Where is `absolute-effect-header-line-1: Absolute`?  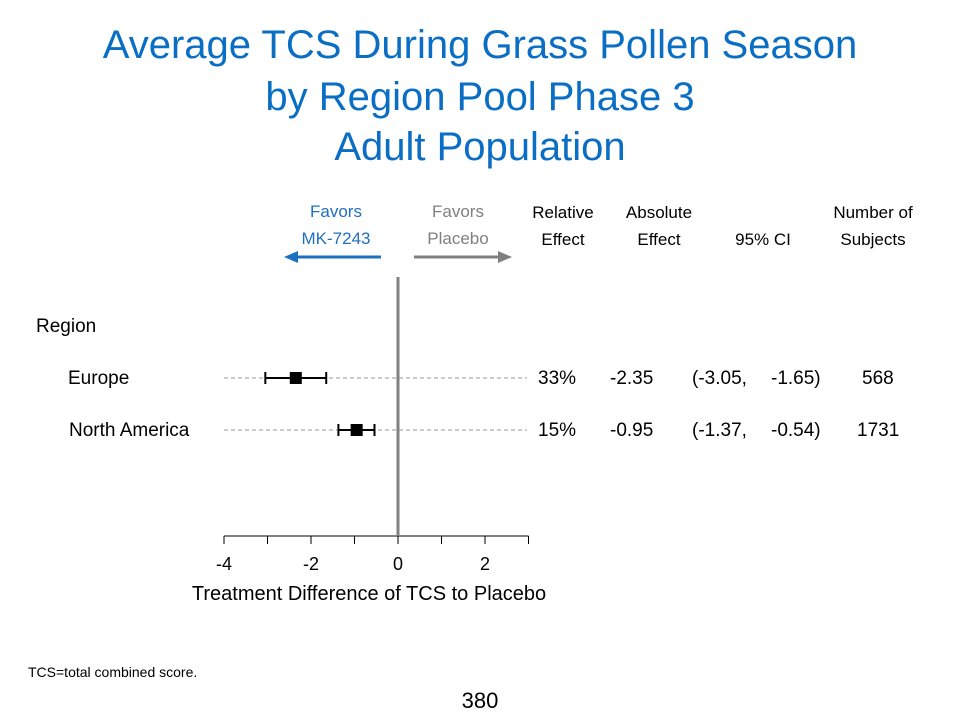
absolute-effect-header-line-1: Absolute is located at coordinates (659, 212).